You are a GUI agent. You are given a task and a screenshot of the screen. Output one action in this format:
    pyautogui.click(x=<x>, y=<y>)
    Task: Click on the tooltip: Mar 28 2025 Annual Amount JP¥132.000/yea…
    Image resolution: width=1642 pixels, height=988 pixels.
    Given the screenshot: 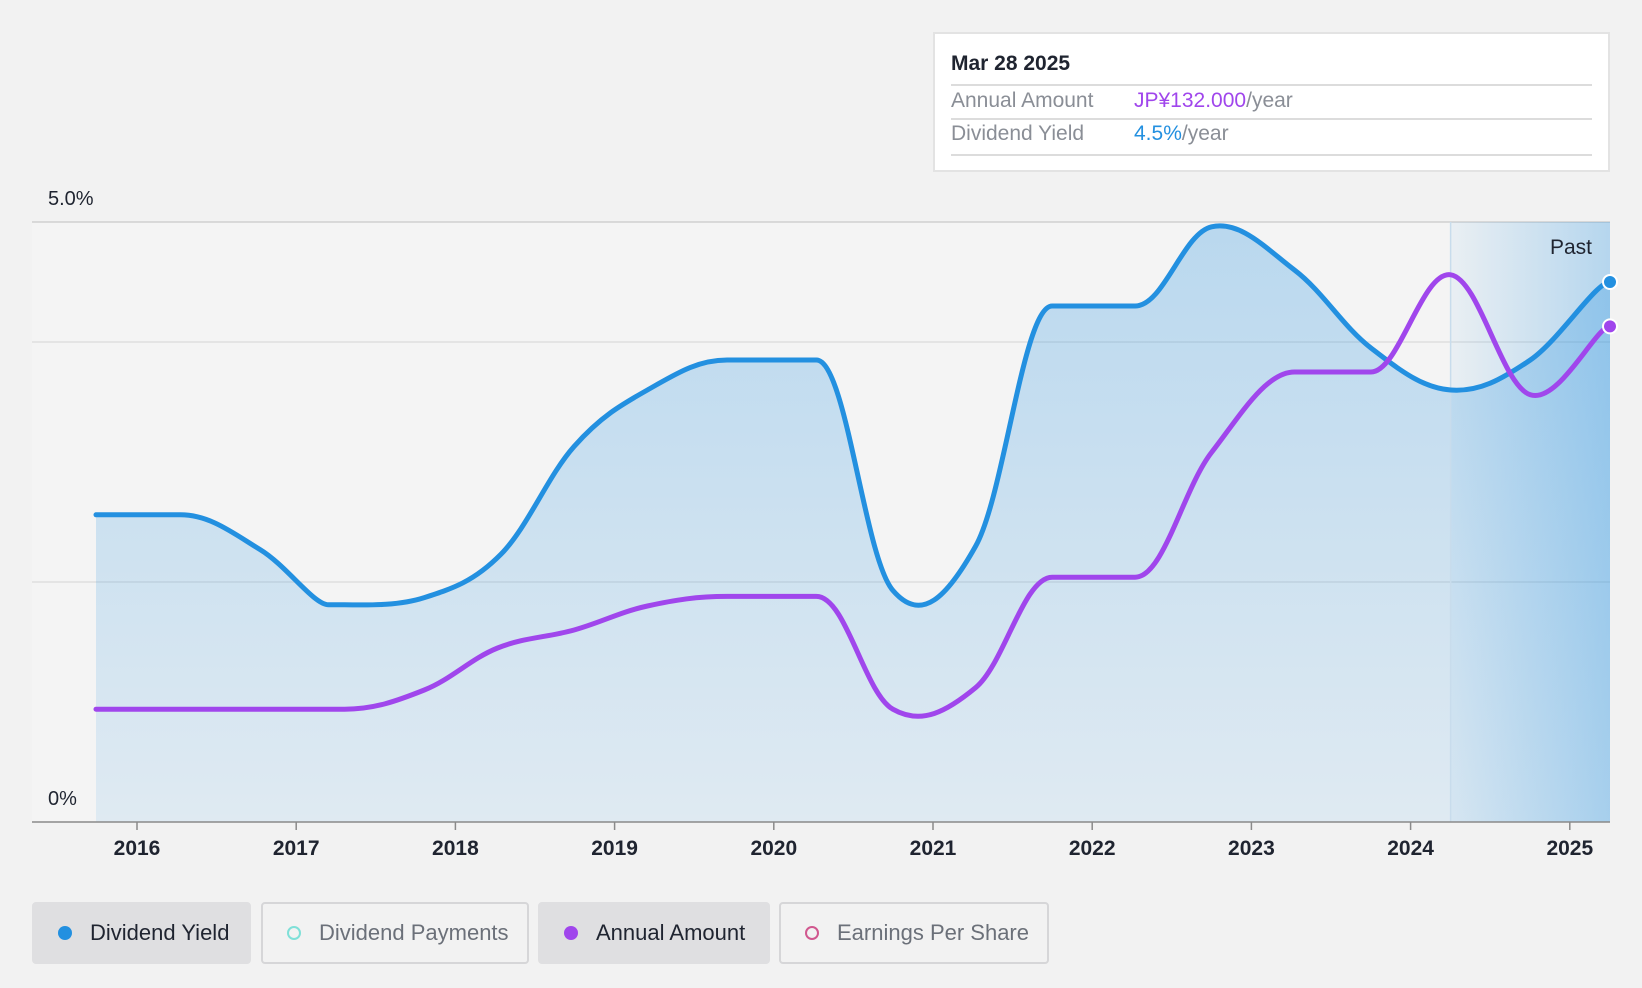 What is the action you would take?
    pyautogui.click(x=1271, y=102)
    